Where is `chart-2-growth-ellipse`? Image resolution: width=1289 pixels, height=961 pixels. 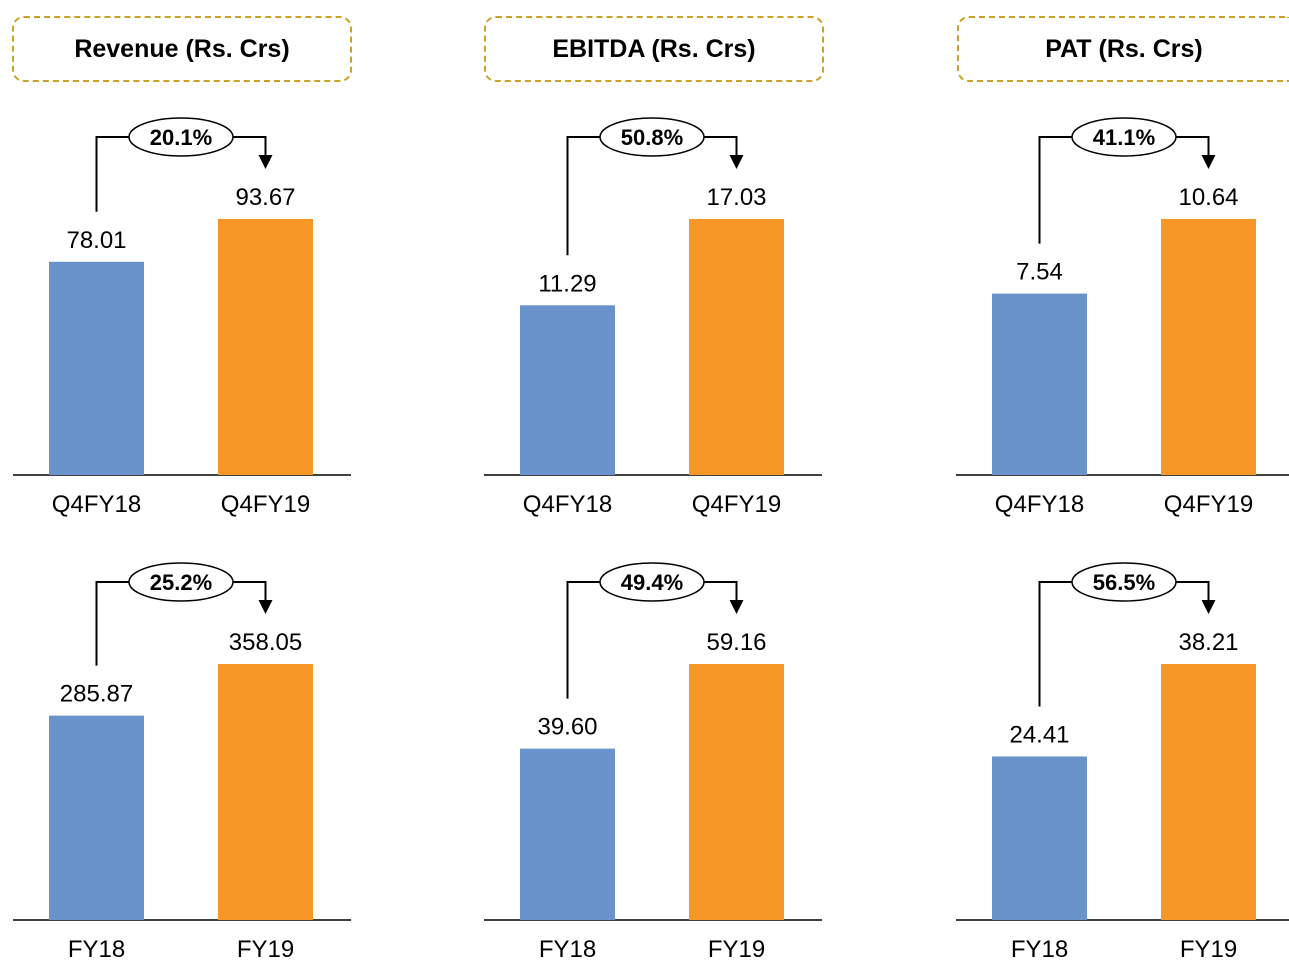 chart-2-growth-ellipse is located at coordinates (652, 137).